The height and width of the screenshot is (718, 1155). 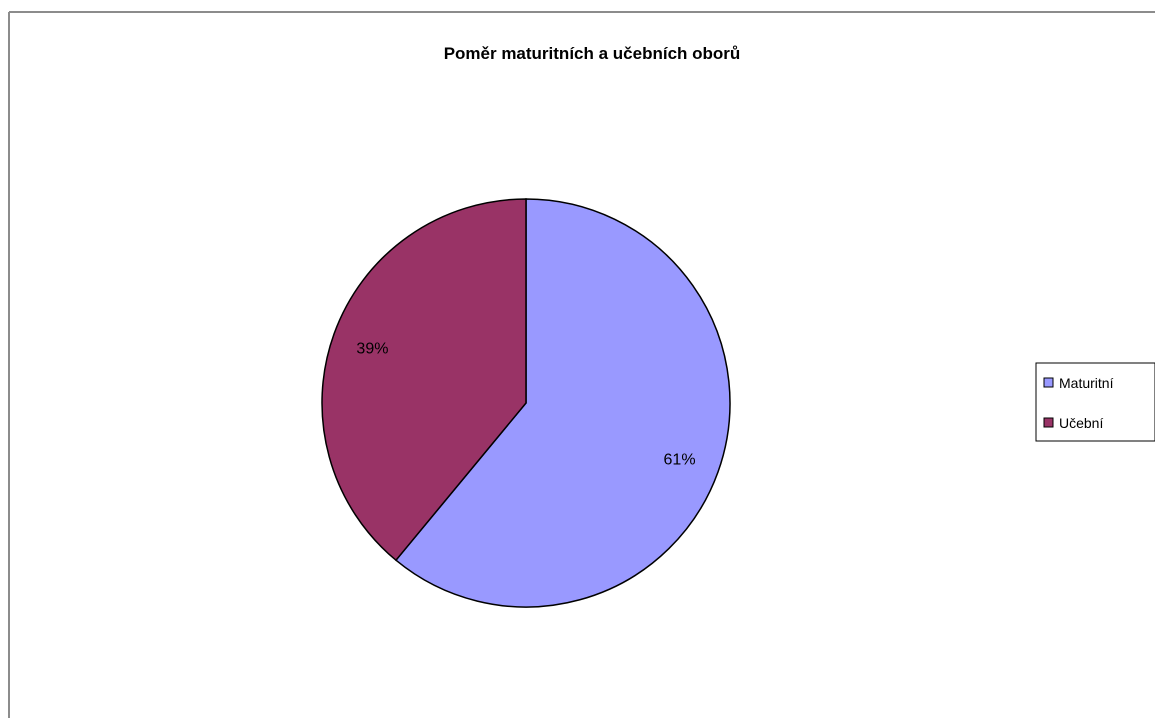 What do you see at coordinates (1086, 383) in the screenshot?
I see `legend-label: Maturitní` at bounding box center [1086, 383].